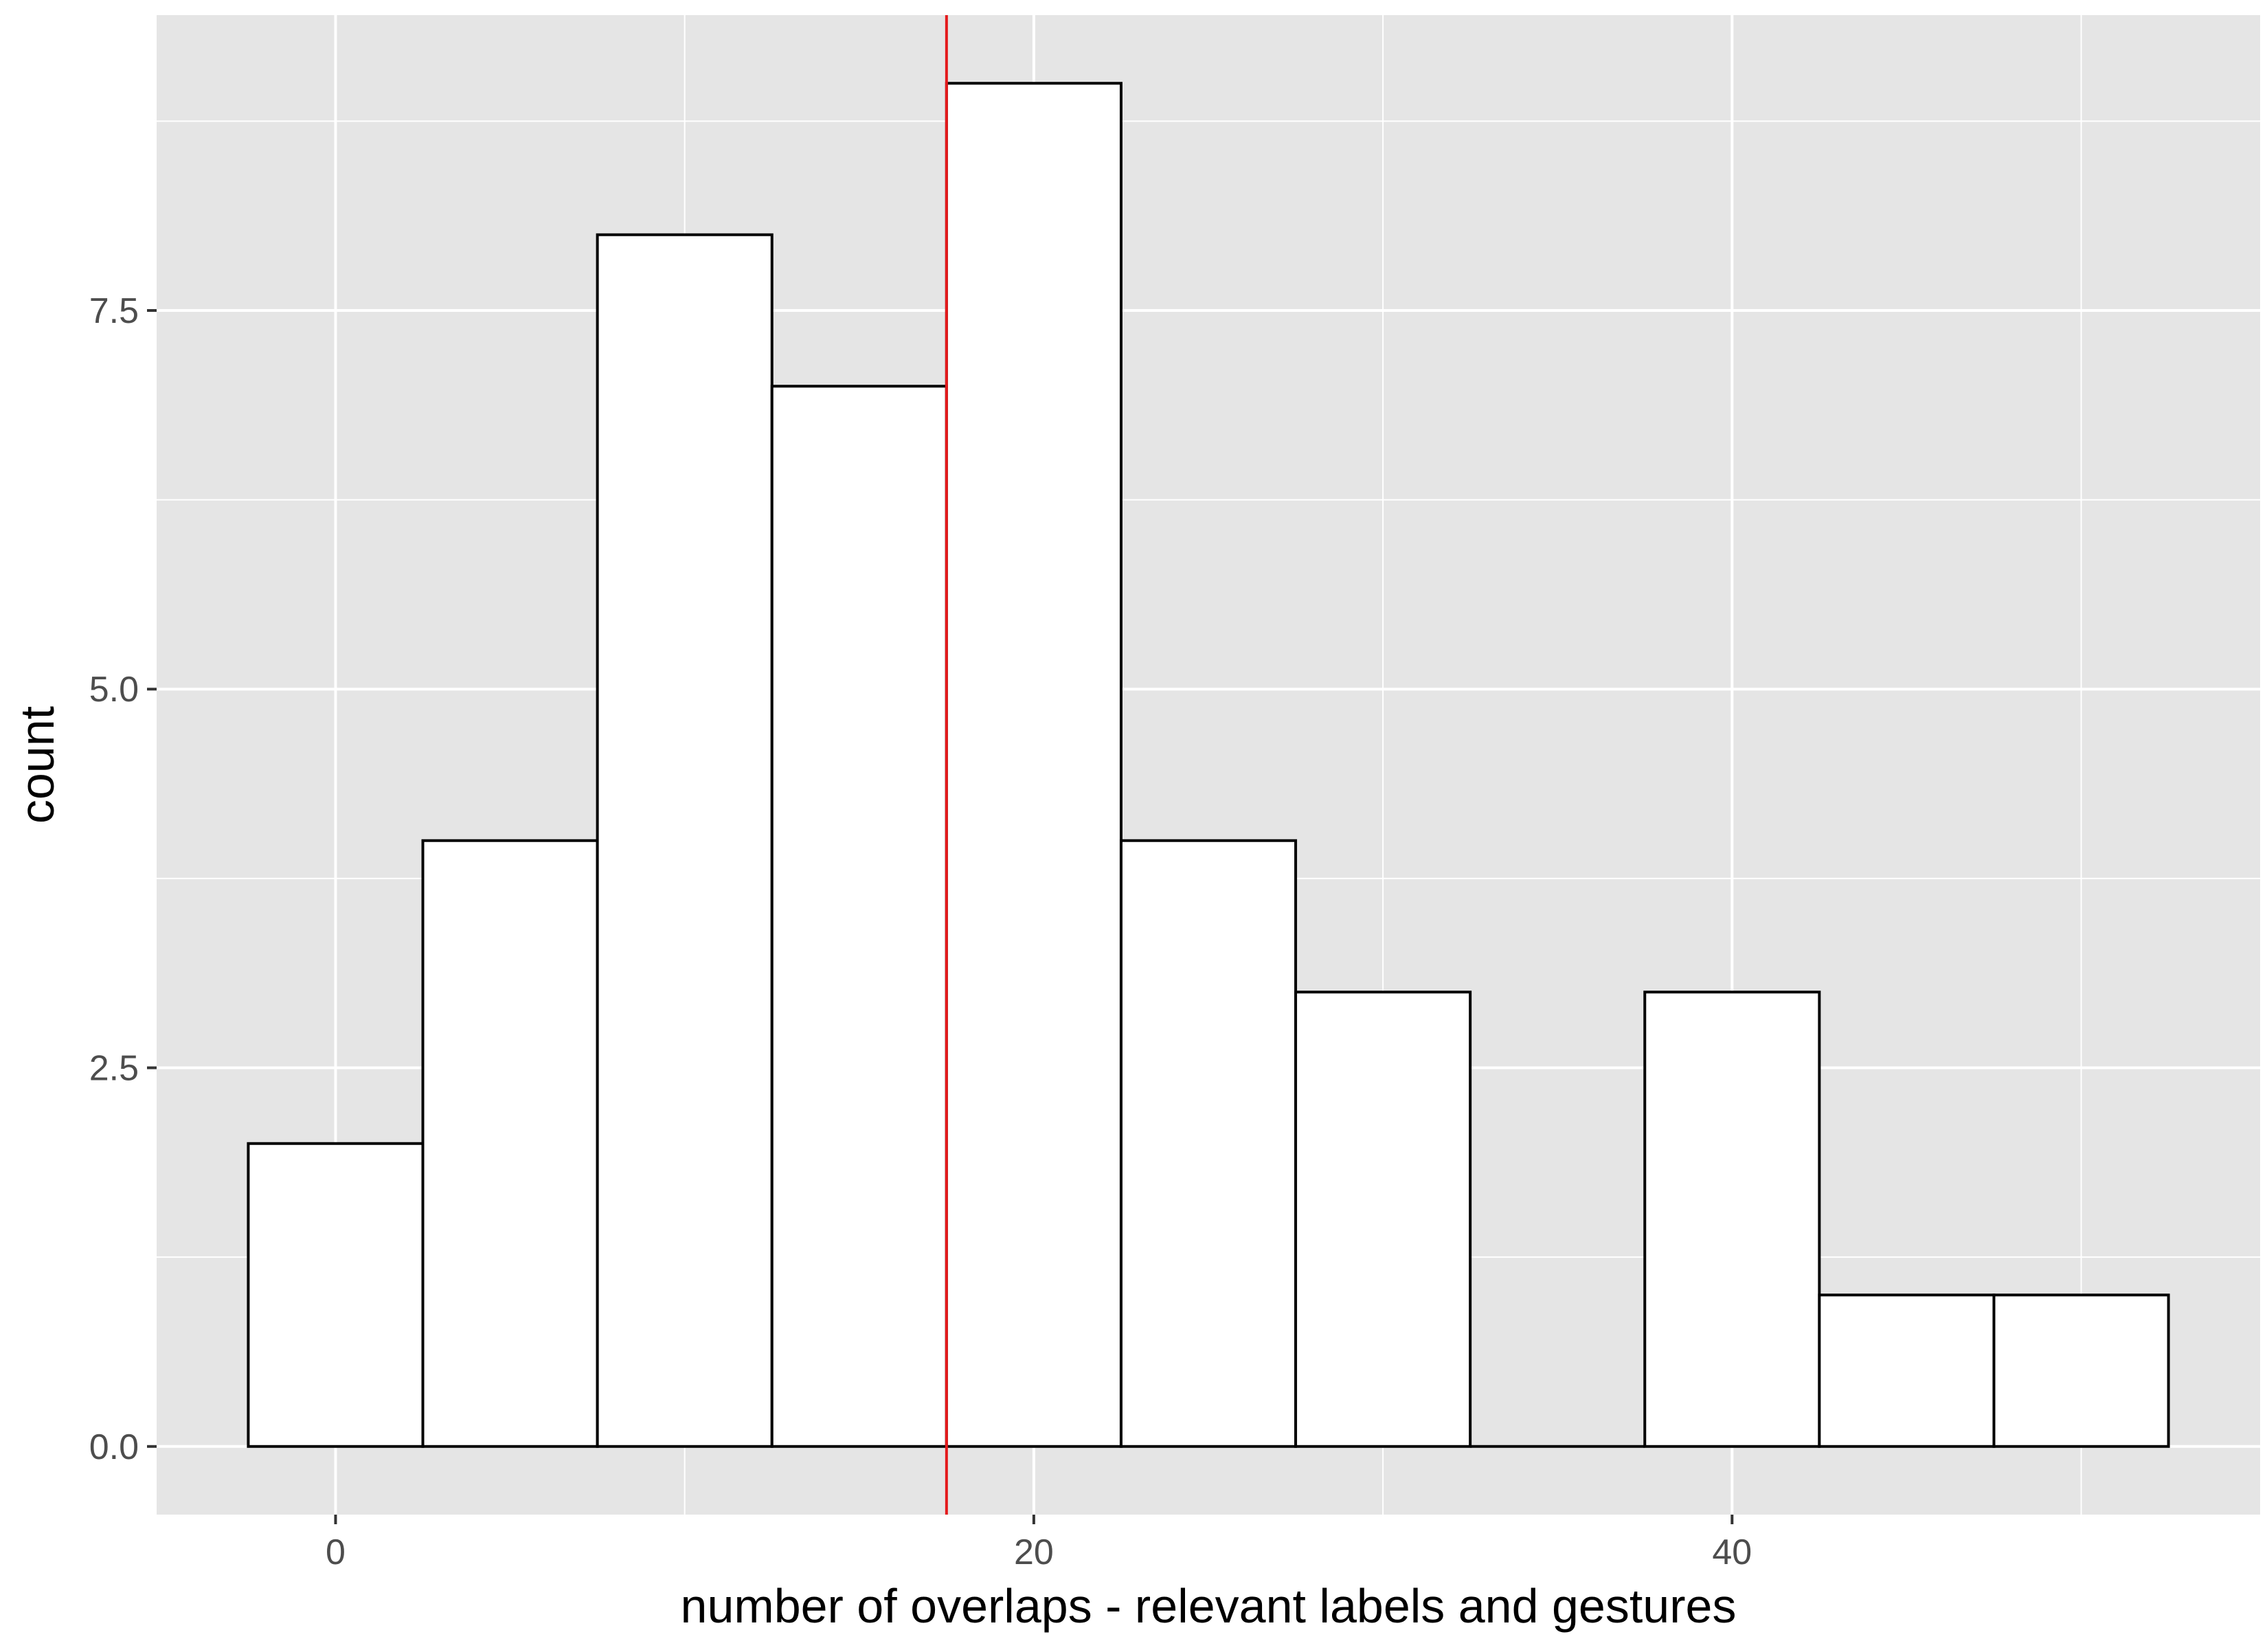  I want to click on x-tick-label: 20, so click(1034, 1552).